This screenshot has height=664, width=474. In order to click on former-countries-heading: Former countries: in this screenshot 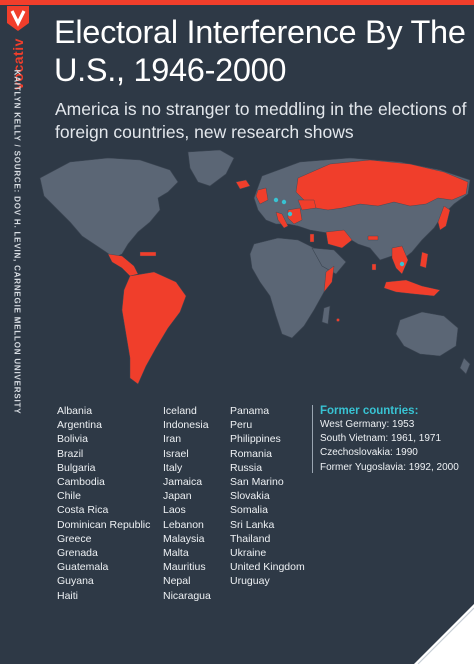, I will do `click(369, 411)`.